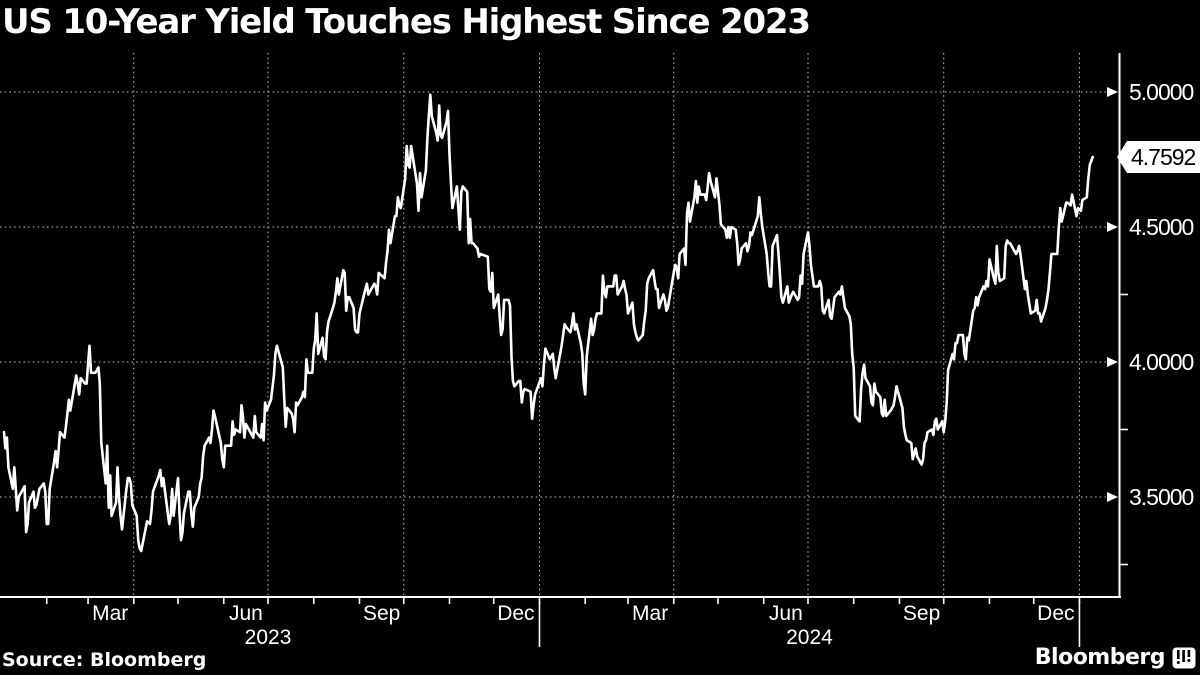 This screenshot has height=675, width=1200. Describe the element at coordinates (1100, 657) in the screenshot. I see `bloomberg-logo-text: Bloomberg` at that location.